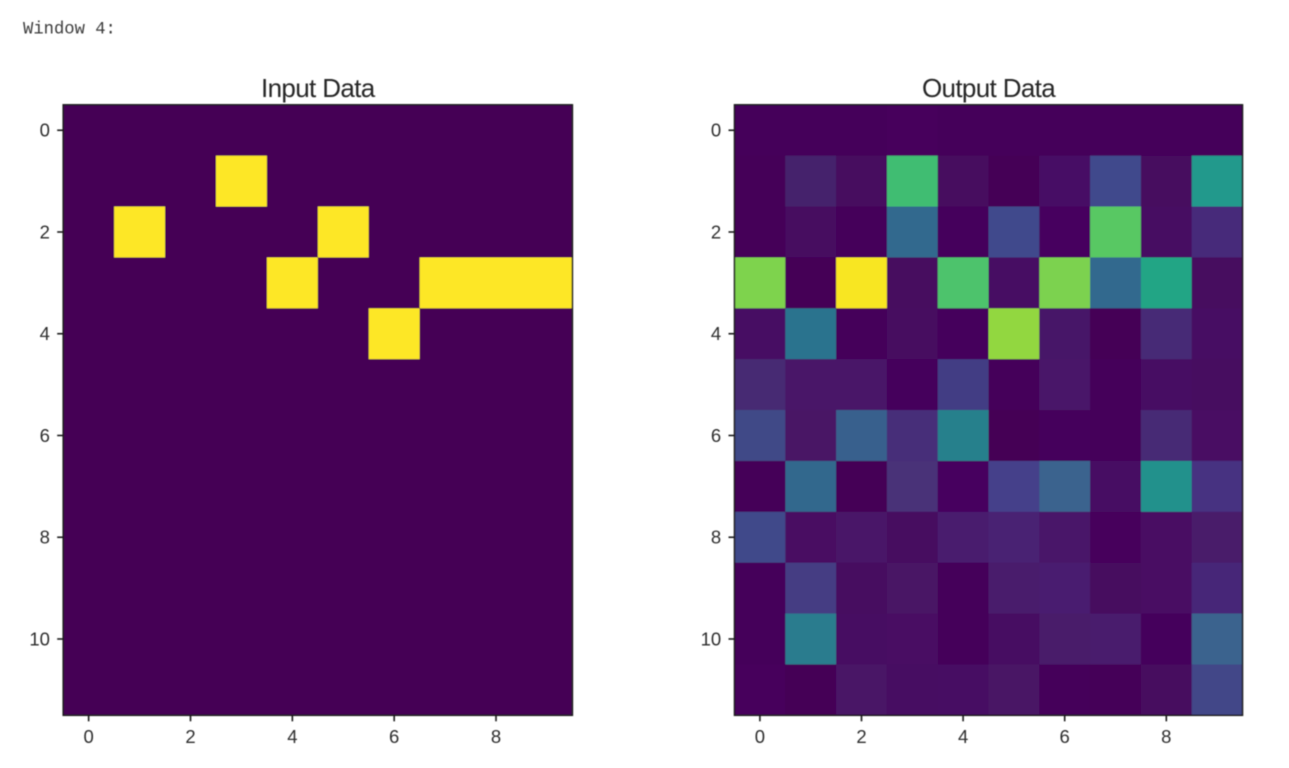 This screenshot has height=768, width=1289. Describe the element at coordinates (318, 88) in the screenshot. I see `svg-text: Input Data` at that location.